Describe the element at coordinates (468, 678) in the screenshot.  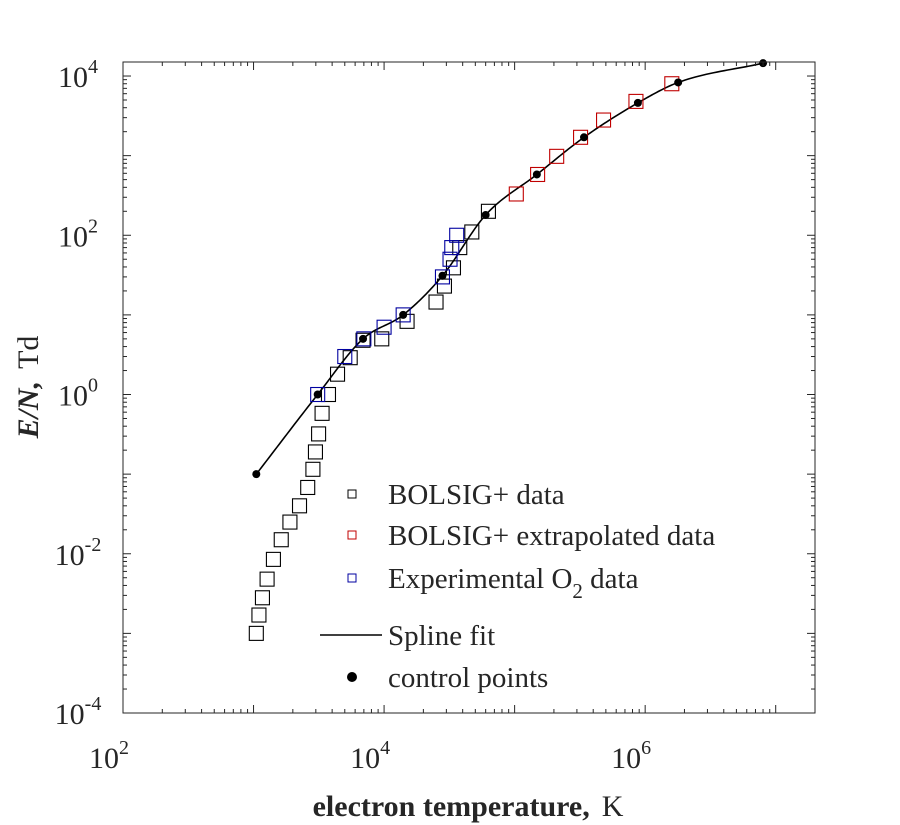
I see `legend-label: control points` at that location.